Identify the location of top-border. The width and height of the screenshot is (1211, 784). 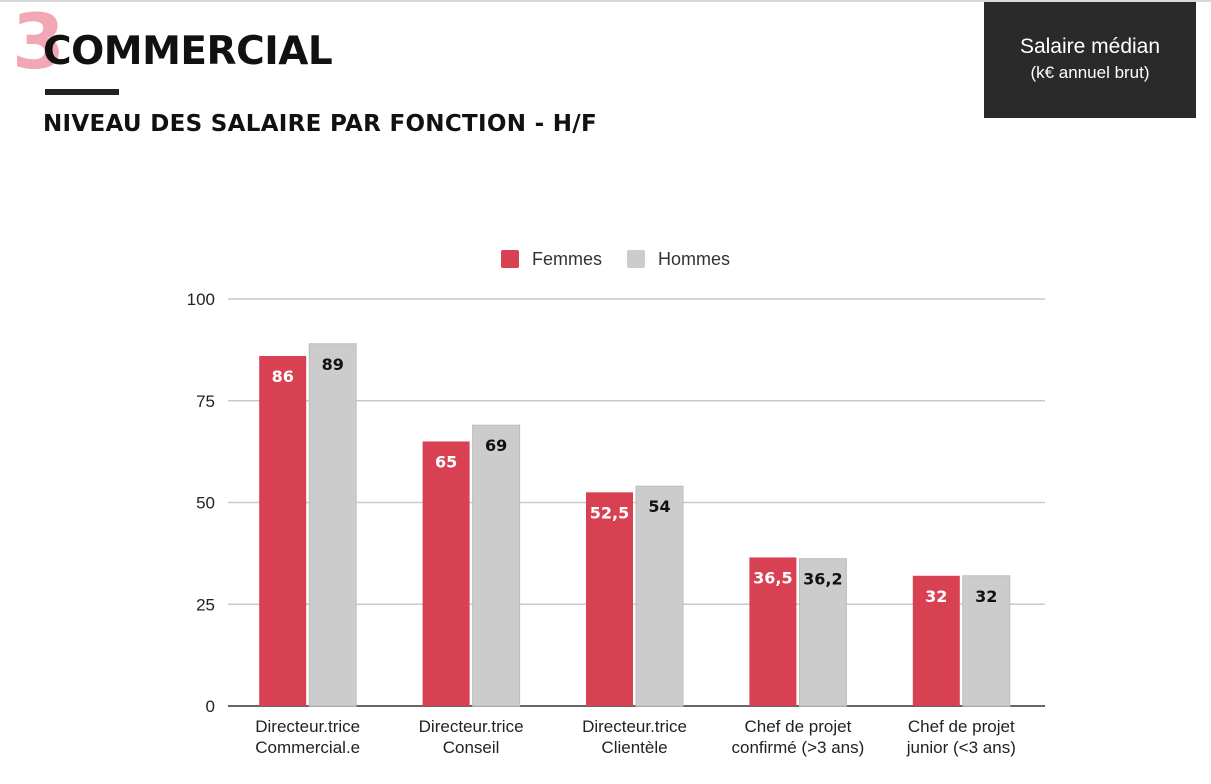
(605, 1).